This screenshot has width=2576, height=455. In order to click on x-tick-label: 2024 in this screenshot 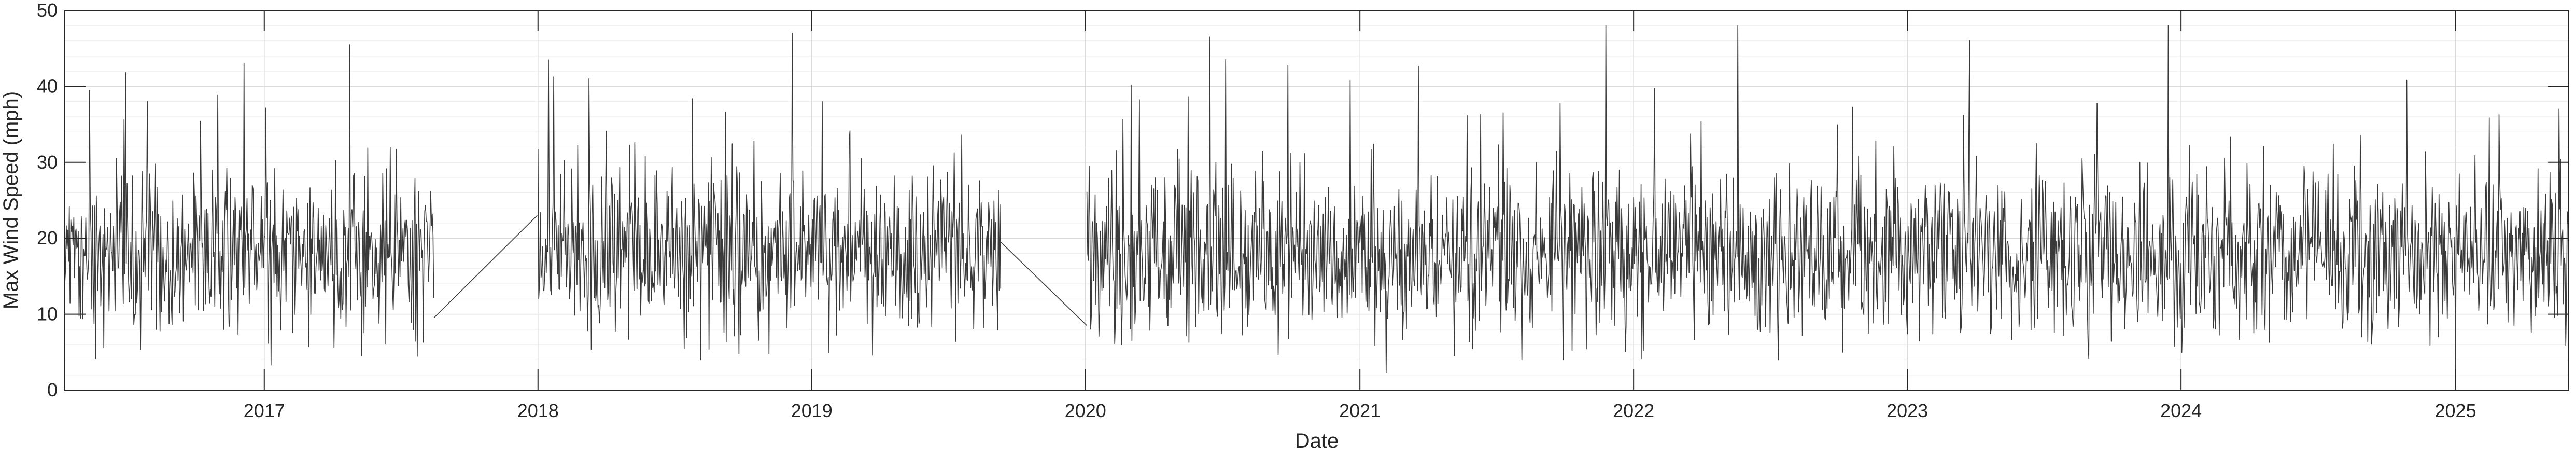, I will do `click(2181, 410)`.